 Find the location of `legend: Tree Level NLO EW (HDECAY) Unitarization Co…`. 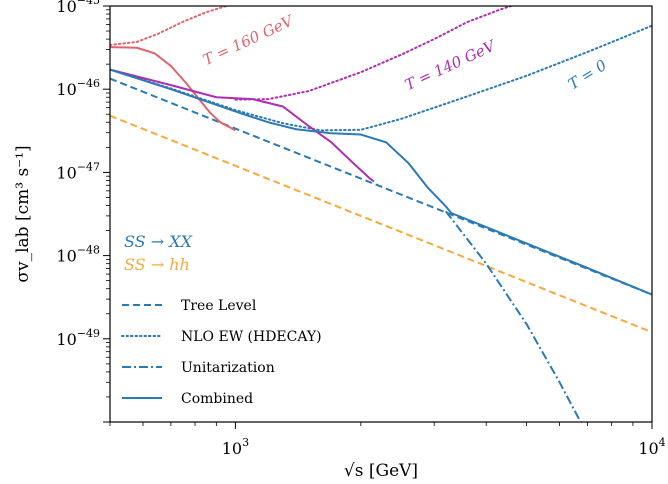

legend: Tree Level NLO EW (HDECAY) Unitarization Co… is located at coordinates (221, 352).